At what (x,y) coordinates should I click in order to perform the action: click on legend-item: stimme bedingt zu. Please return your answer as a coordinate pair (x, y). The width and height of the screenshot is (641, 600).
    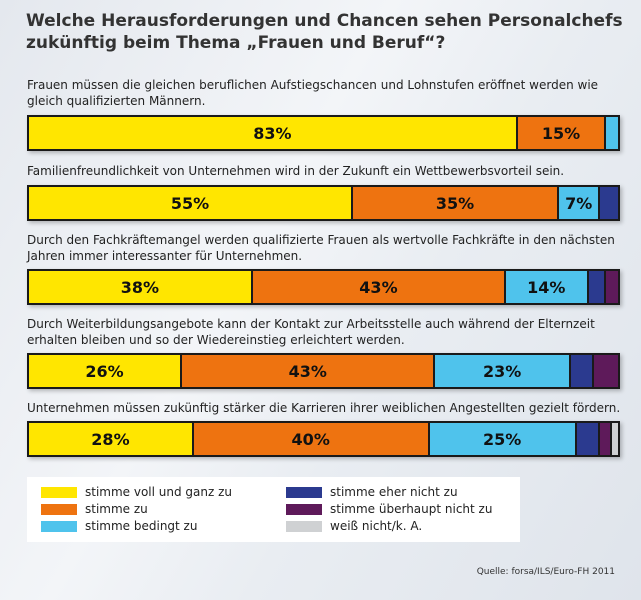
    Looking at the image, I should click on (119, 526).